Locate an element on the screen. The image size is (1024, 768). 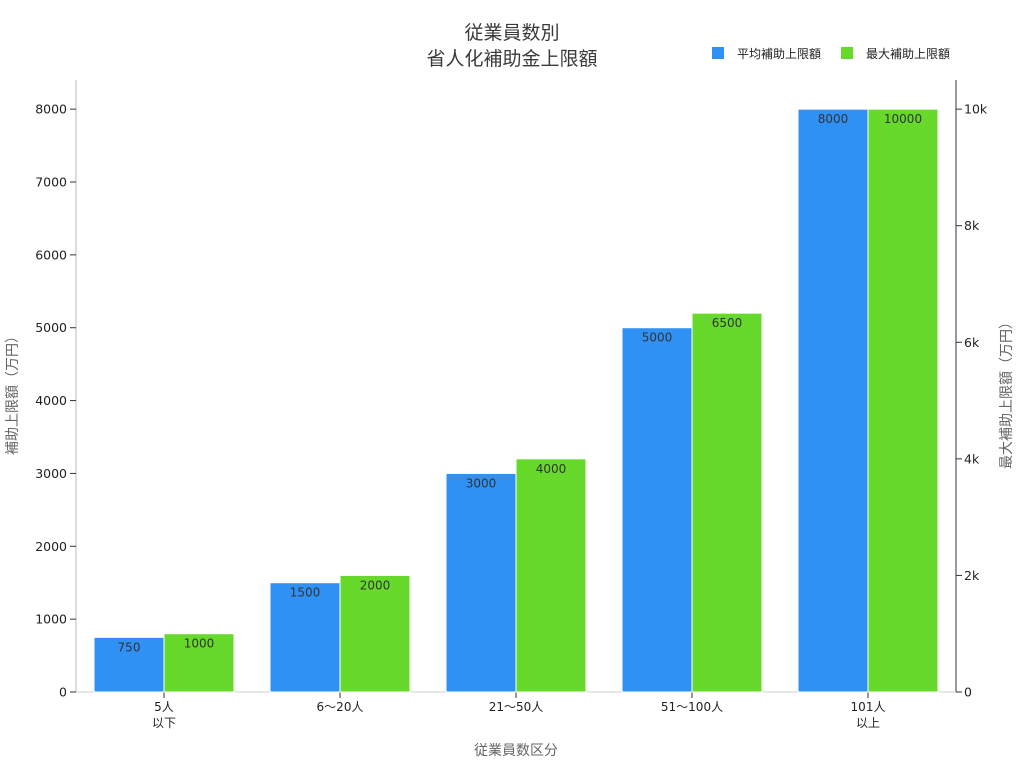
legend: 平均補助上限額 最大補助上限額 is located at coordinates (831, 54).